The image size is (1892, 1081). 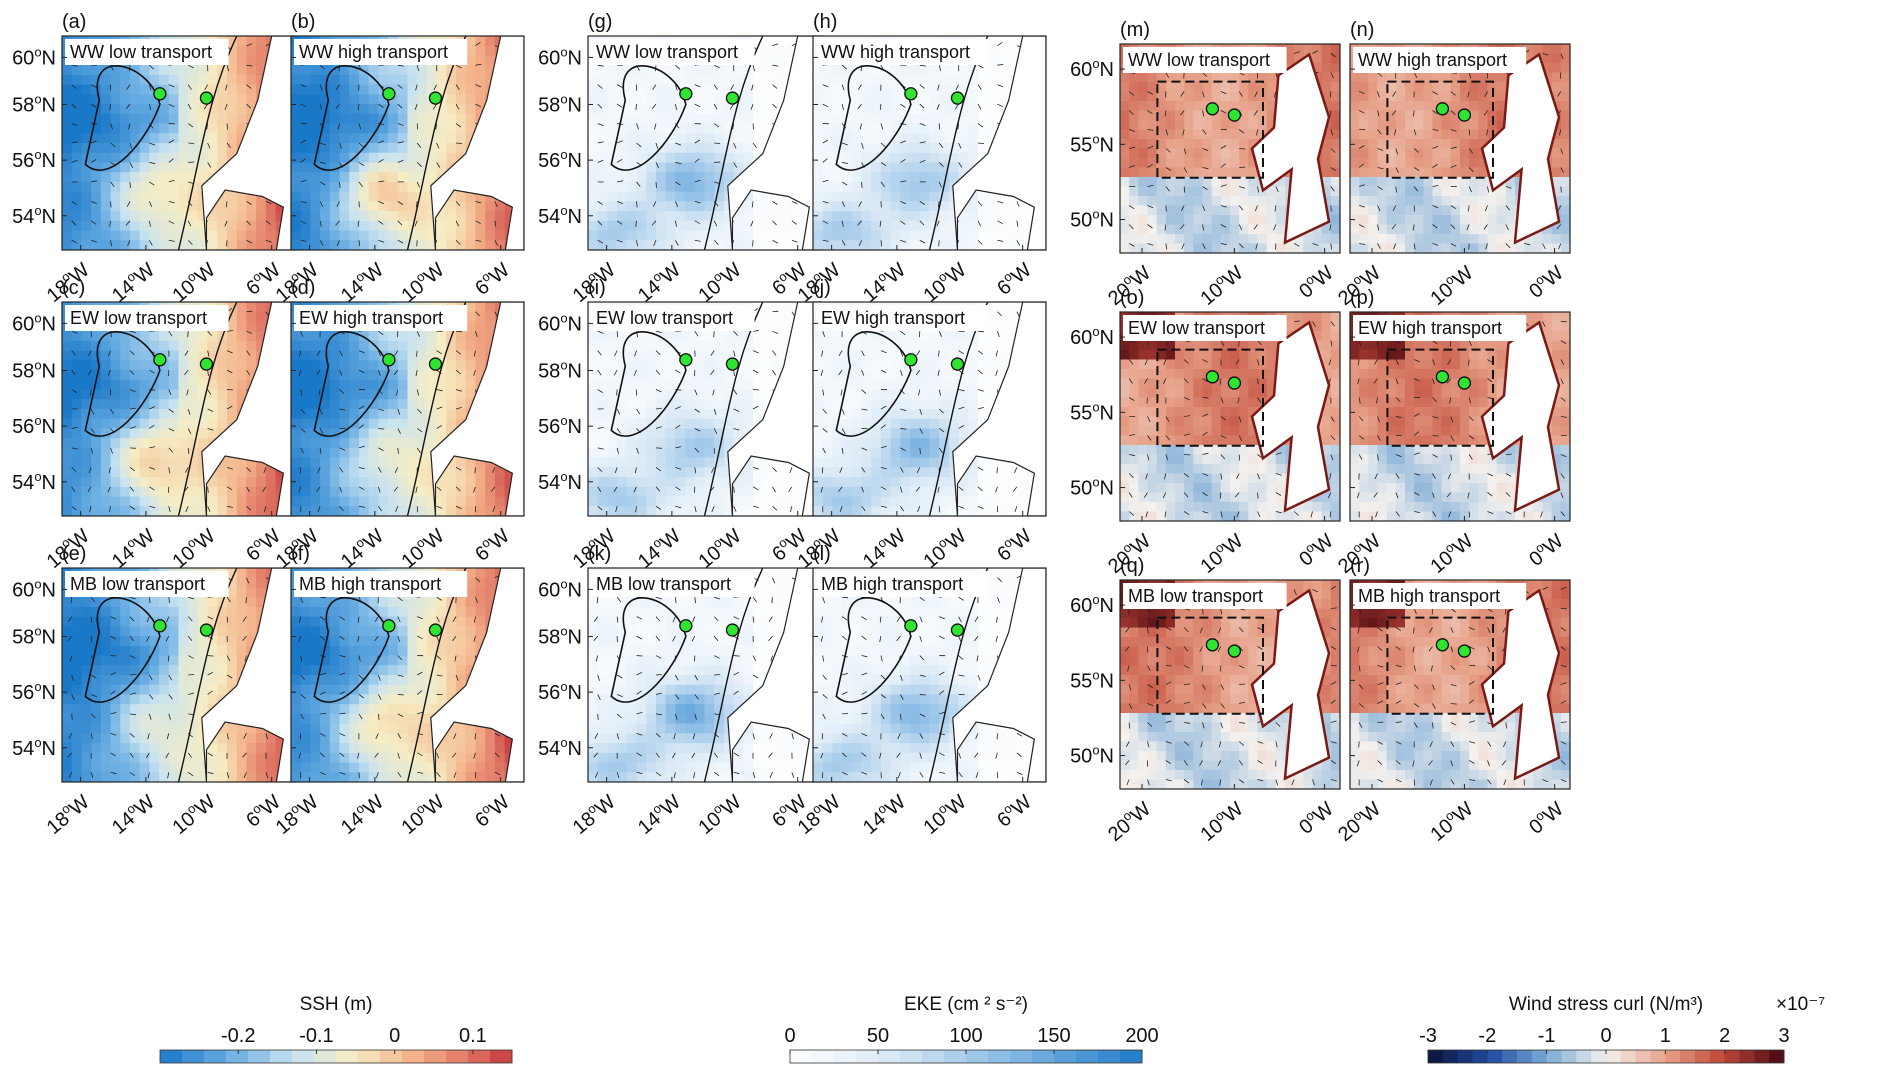 What do you see at coordinates (160, 94) in the screenshot?
I see `mooring-marker` at bounding box center [160, 94].